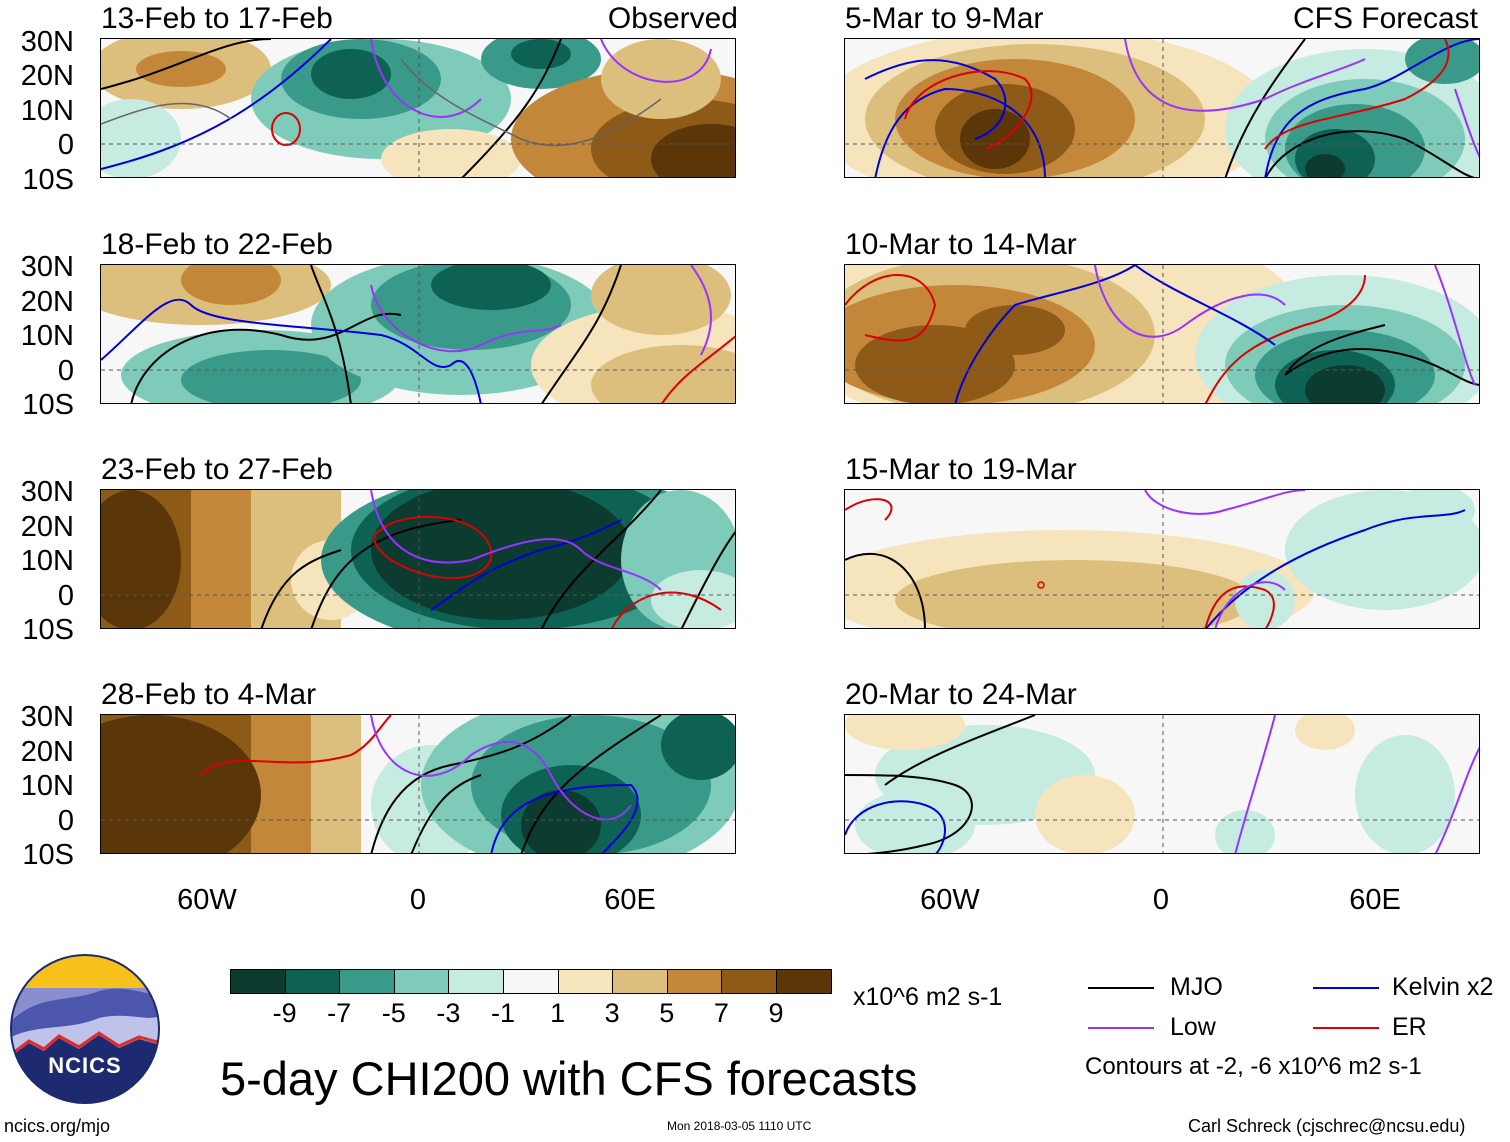 The image size is (1510, 1142). What do you see at coordinates (667, 1013) in the screenshot?
I see `colorbar-label: 5` at bounding box center [667, 1013].